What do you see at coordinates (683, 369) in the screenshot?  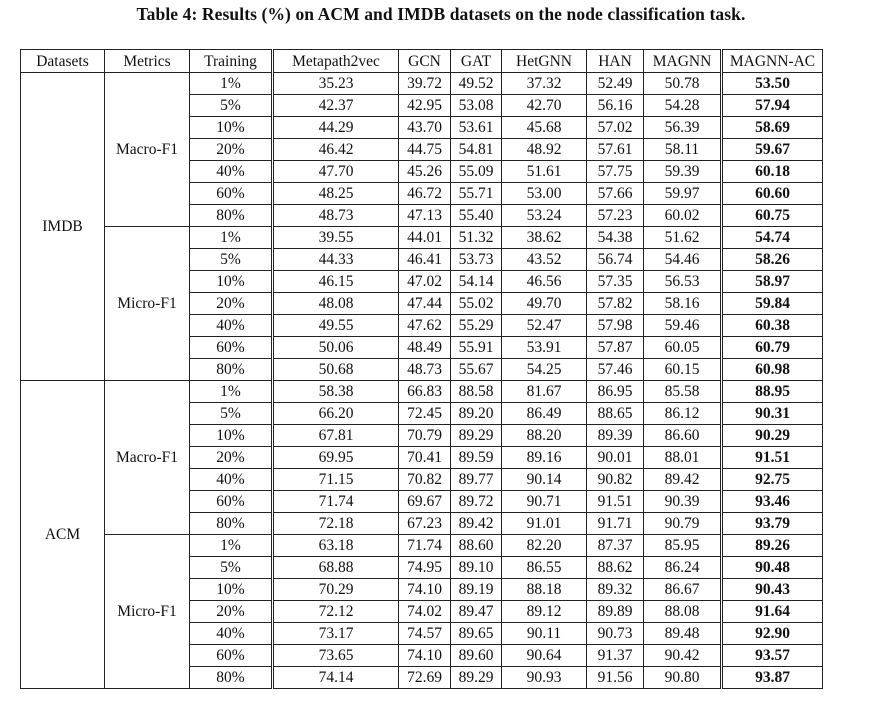 I see `magnn-cell: 60.15` at bounding box center [683, 369].